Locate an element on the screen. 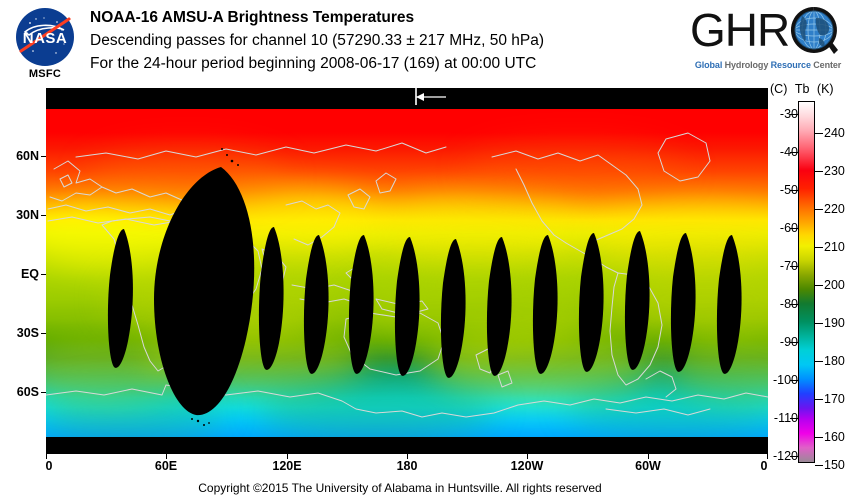 Image resolution: width=854 pixels, height=502 pixels. ytick-label-30n: 30N is located at coordinates (27, 215).